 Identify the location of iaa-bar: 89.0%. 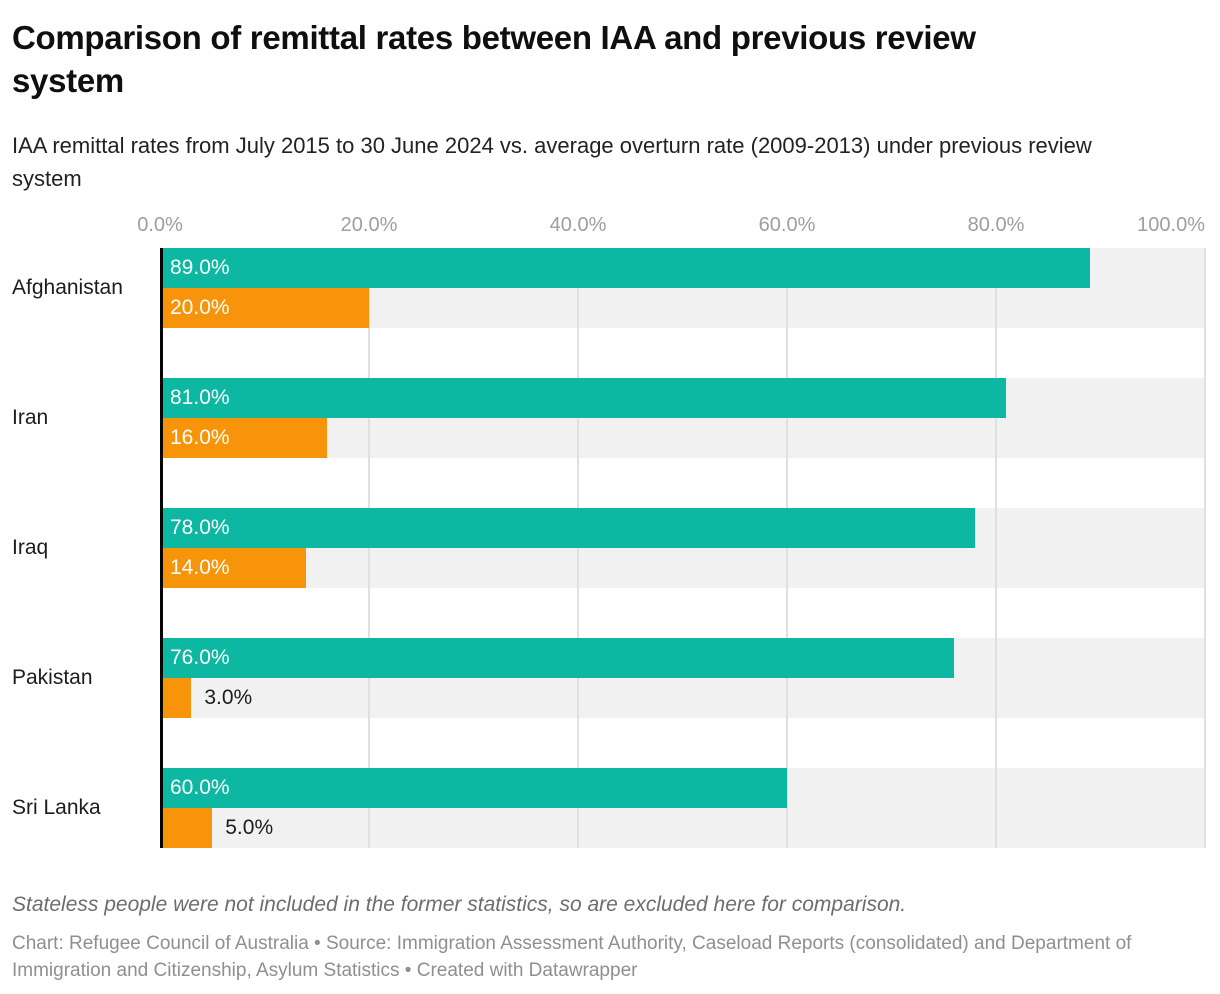
(625, 268).